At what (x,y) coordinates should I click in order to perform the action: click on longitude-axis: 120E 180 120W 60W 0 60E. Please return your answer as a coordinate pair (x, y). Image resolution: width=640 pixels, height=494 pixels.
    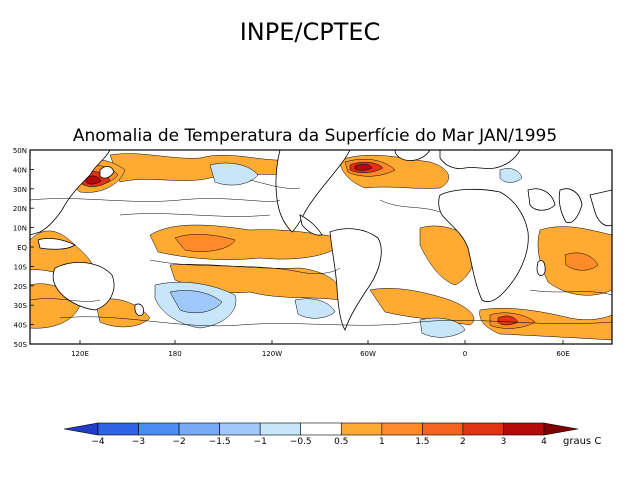
    Looking at the image, I should click on (320, 349).